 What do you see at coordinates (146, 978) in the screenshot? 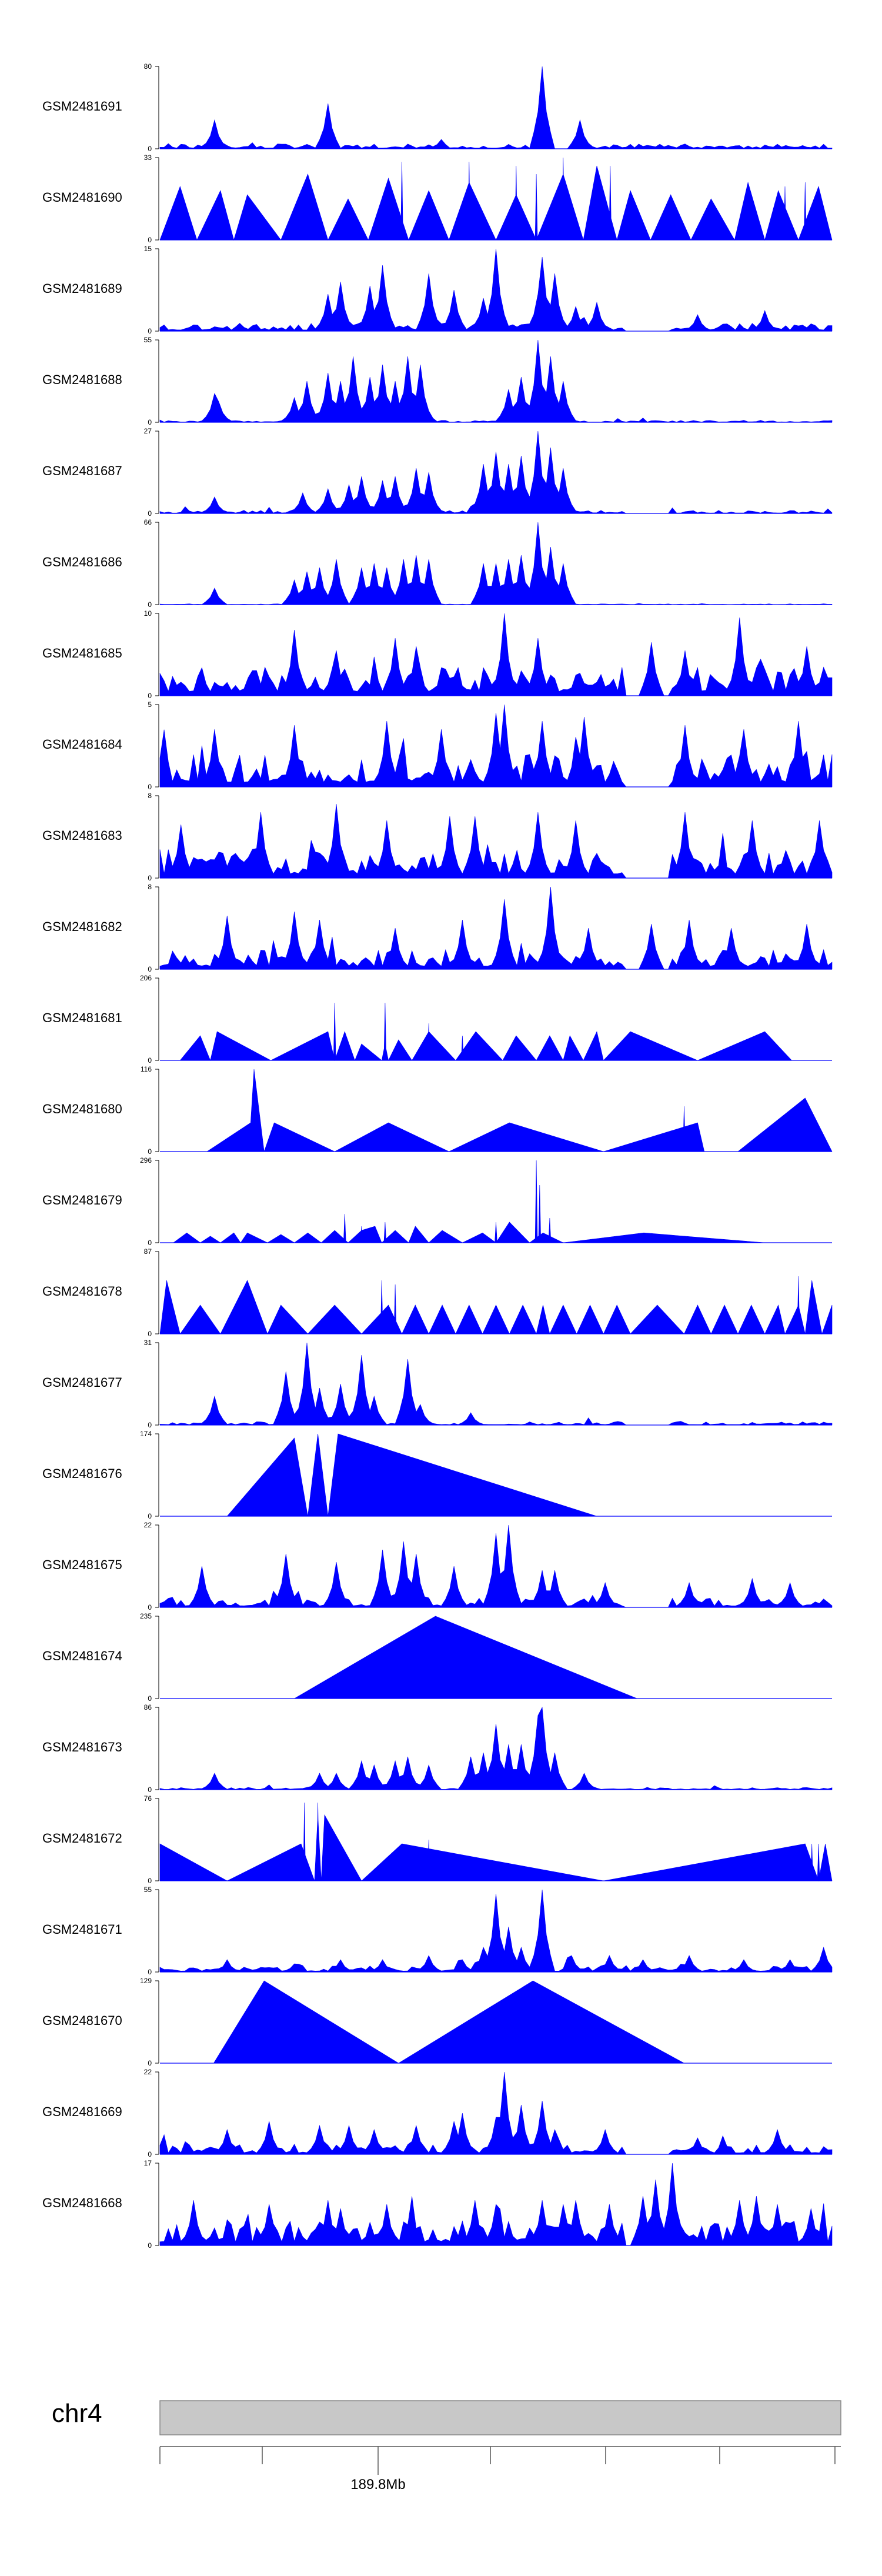
I see `y-max-label: 206` at bounding box center [146, 978].